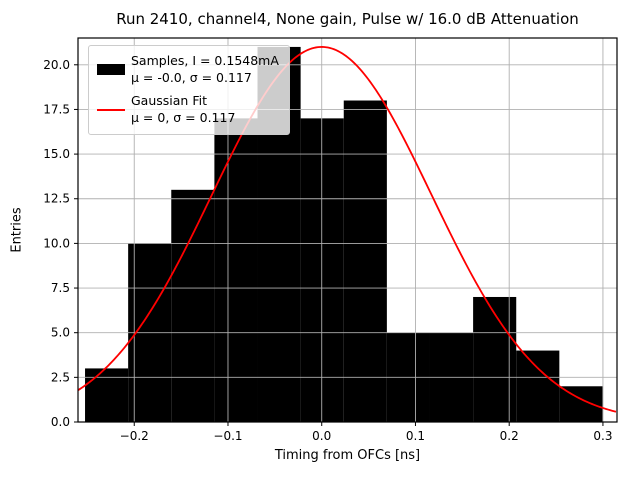 This screenshot has width=640, height=480. Describe the element at coordinates (134, 436) in the screenshot. I see `x-tick-label: −0.2` at that location.